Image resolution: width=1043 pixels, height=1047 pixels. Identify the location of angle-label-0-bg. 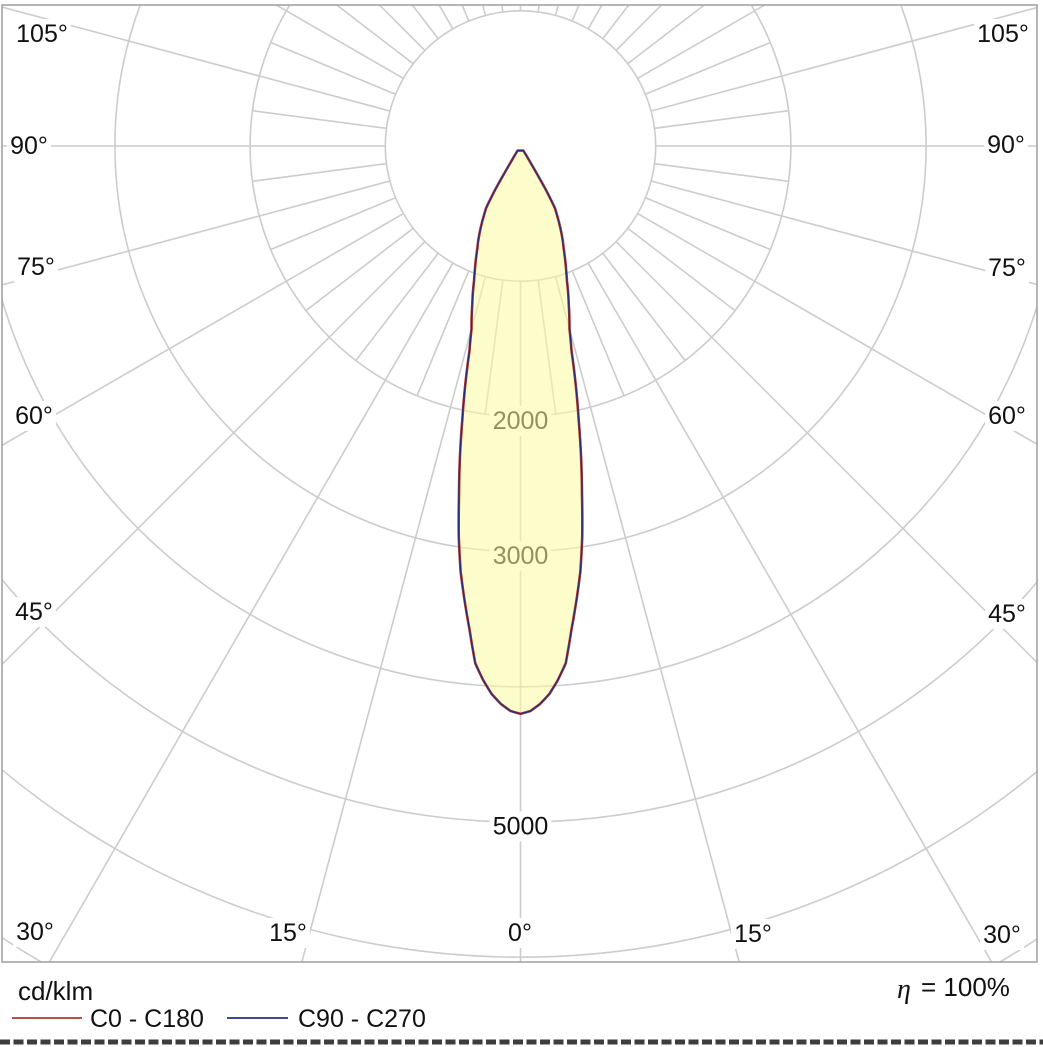
(520, 933).